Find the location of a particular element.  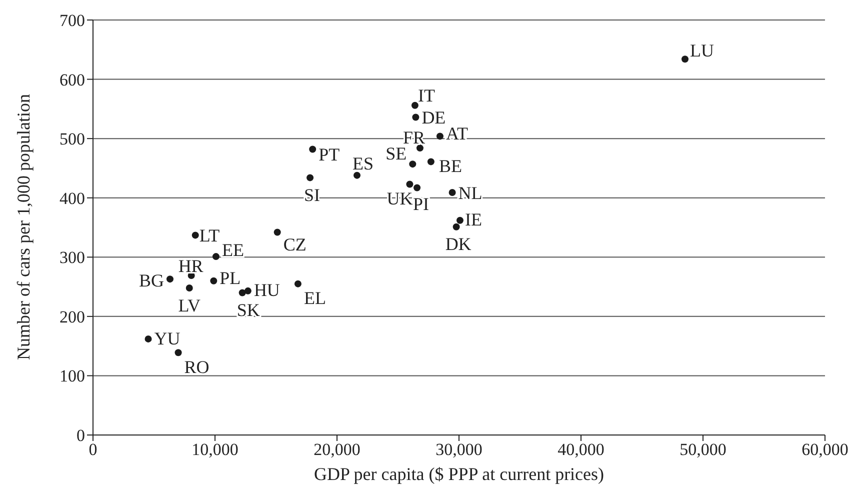

annotation: PI is located at coordinates (421, 204).